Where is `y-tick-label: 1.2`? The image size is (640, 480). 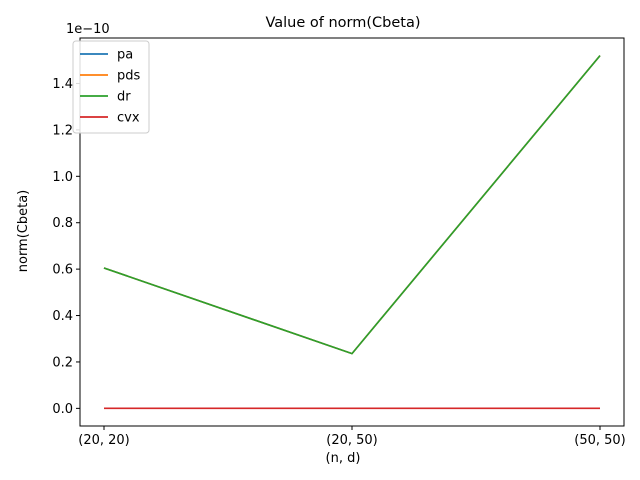
y-tick-label: 1.2 is located at coordinates (62, 130).